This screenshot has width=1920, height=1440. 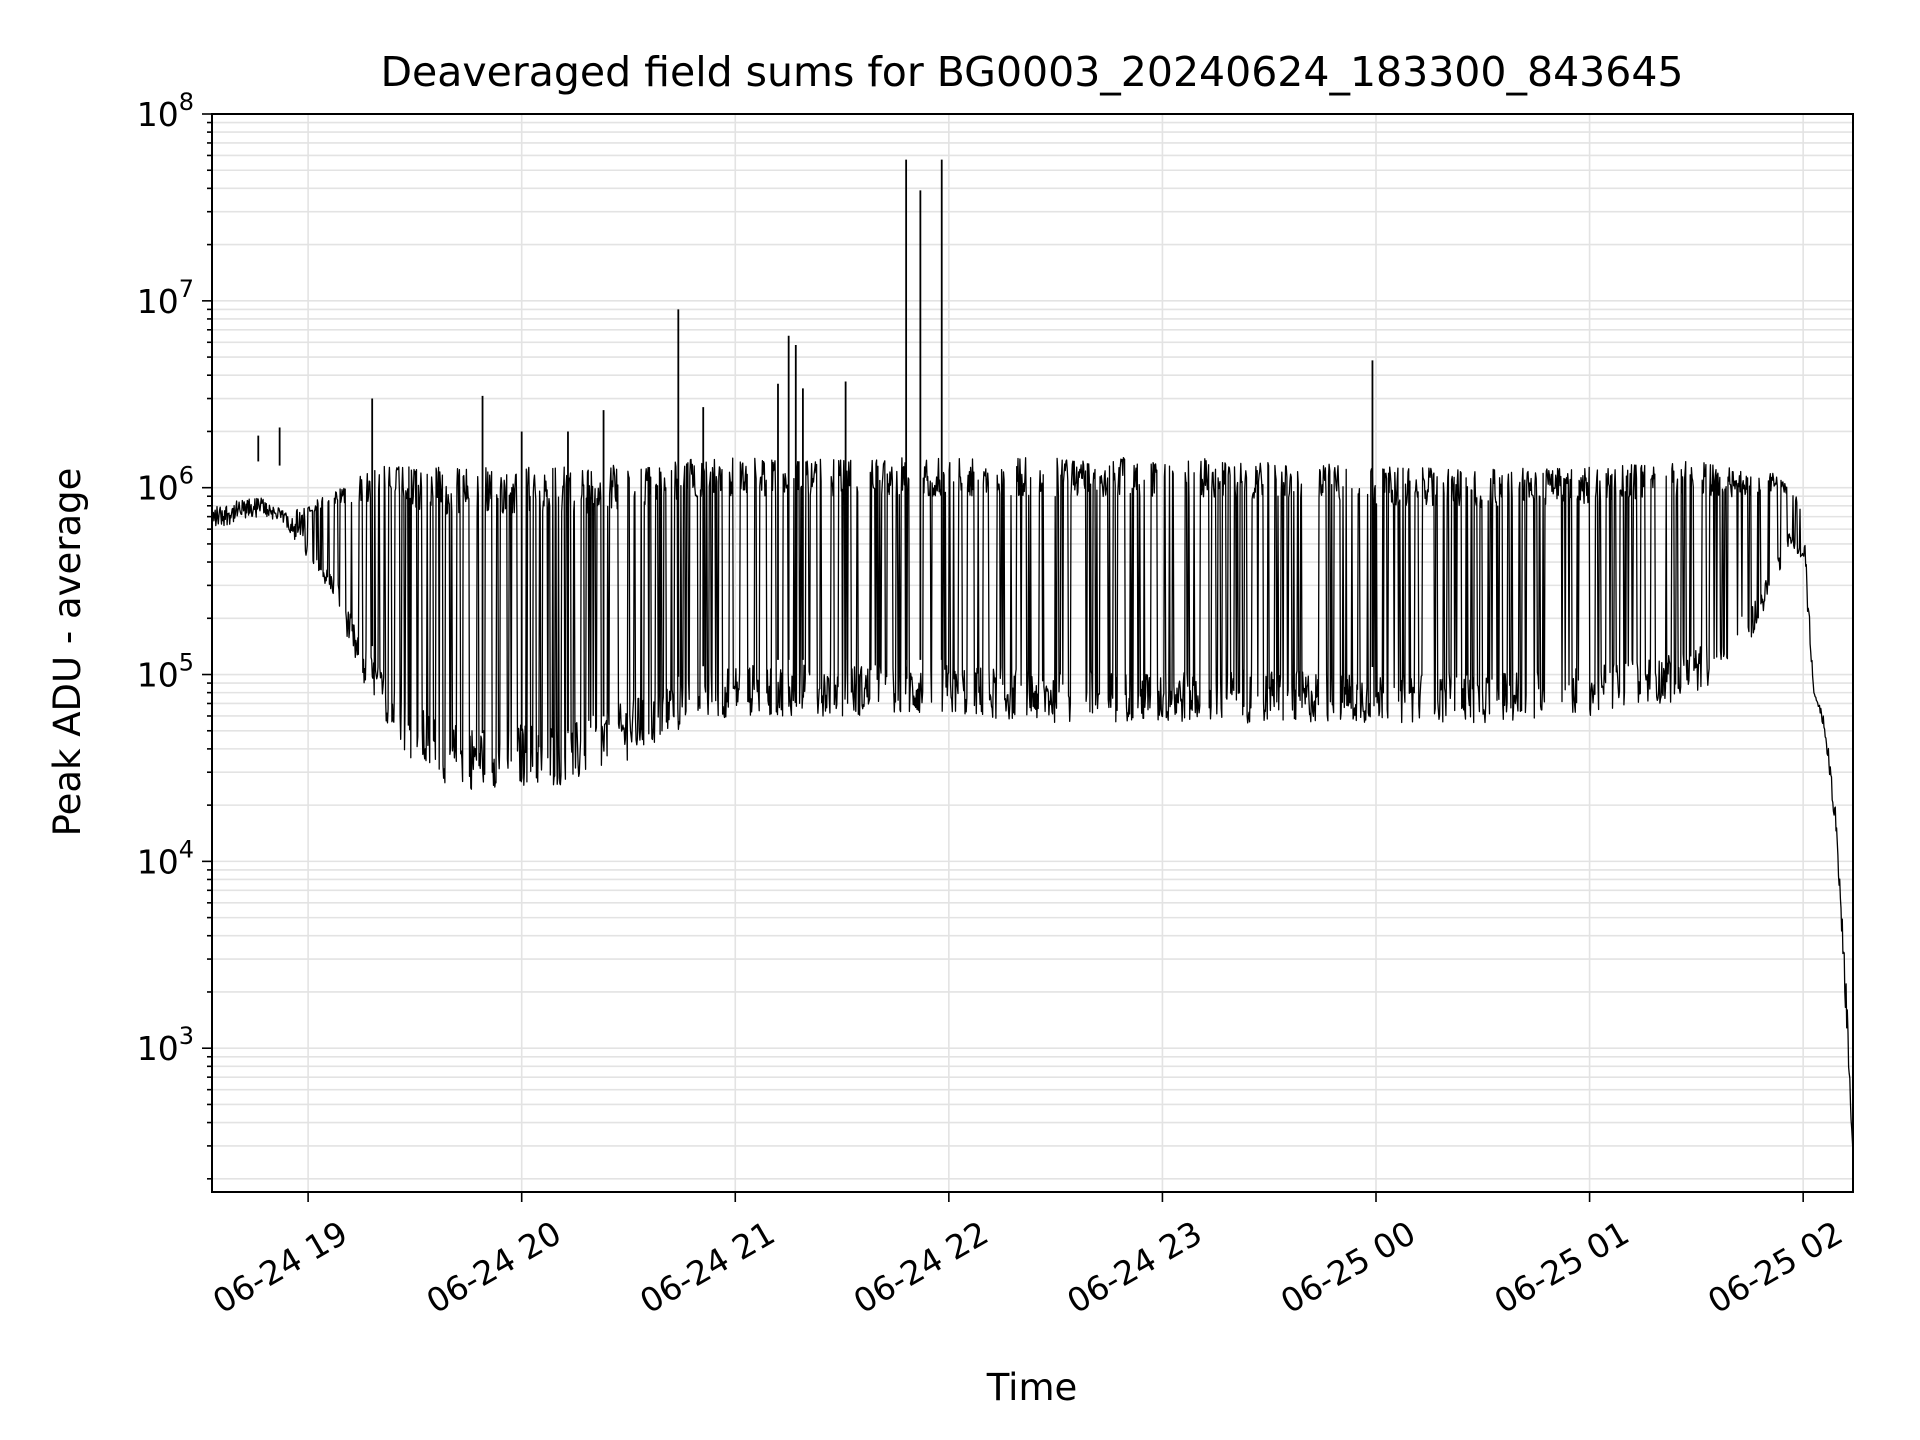 I want to click on y-tick-label: 10⁶, so click(x=165, y=485).